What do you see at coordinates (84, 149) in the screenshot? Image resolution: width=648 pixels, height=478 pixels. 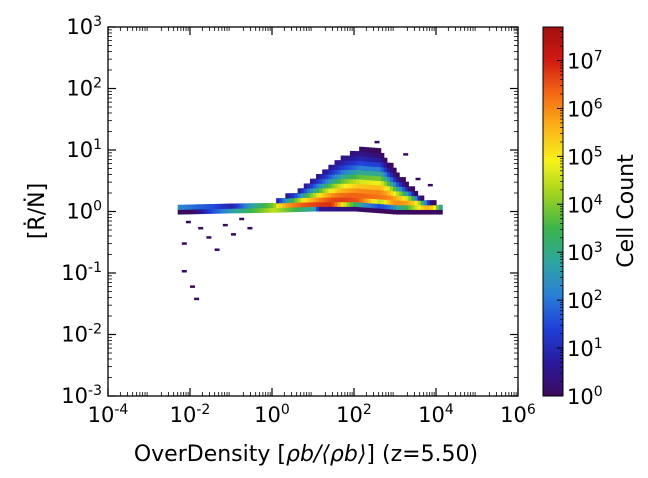 I see `y-tick-label: 101` at bounding box center [84, 149].